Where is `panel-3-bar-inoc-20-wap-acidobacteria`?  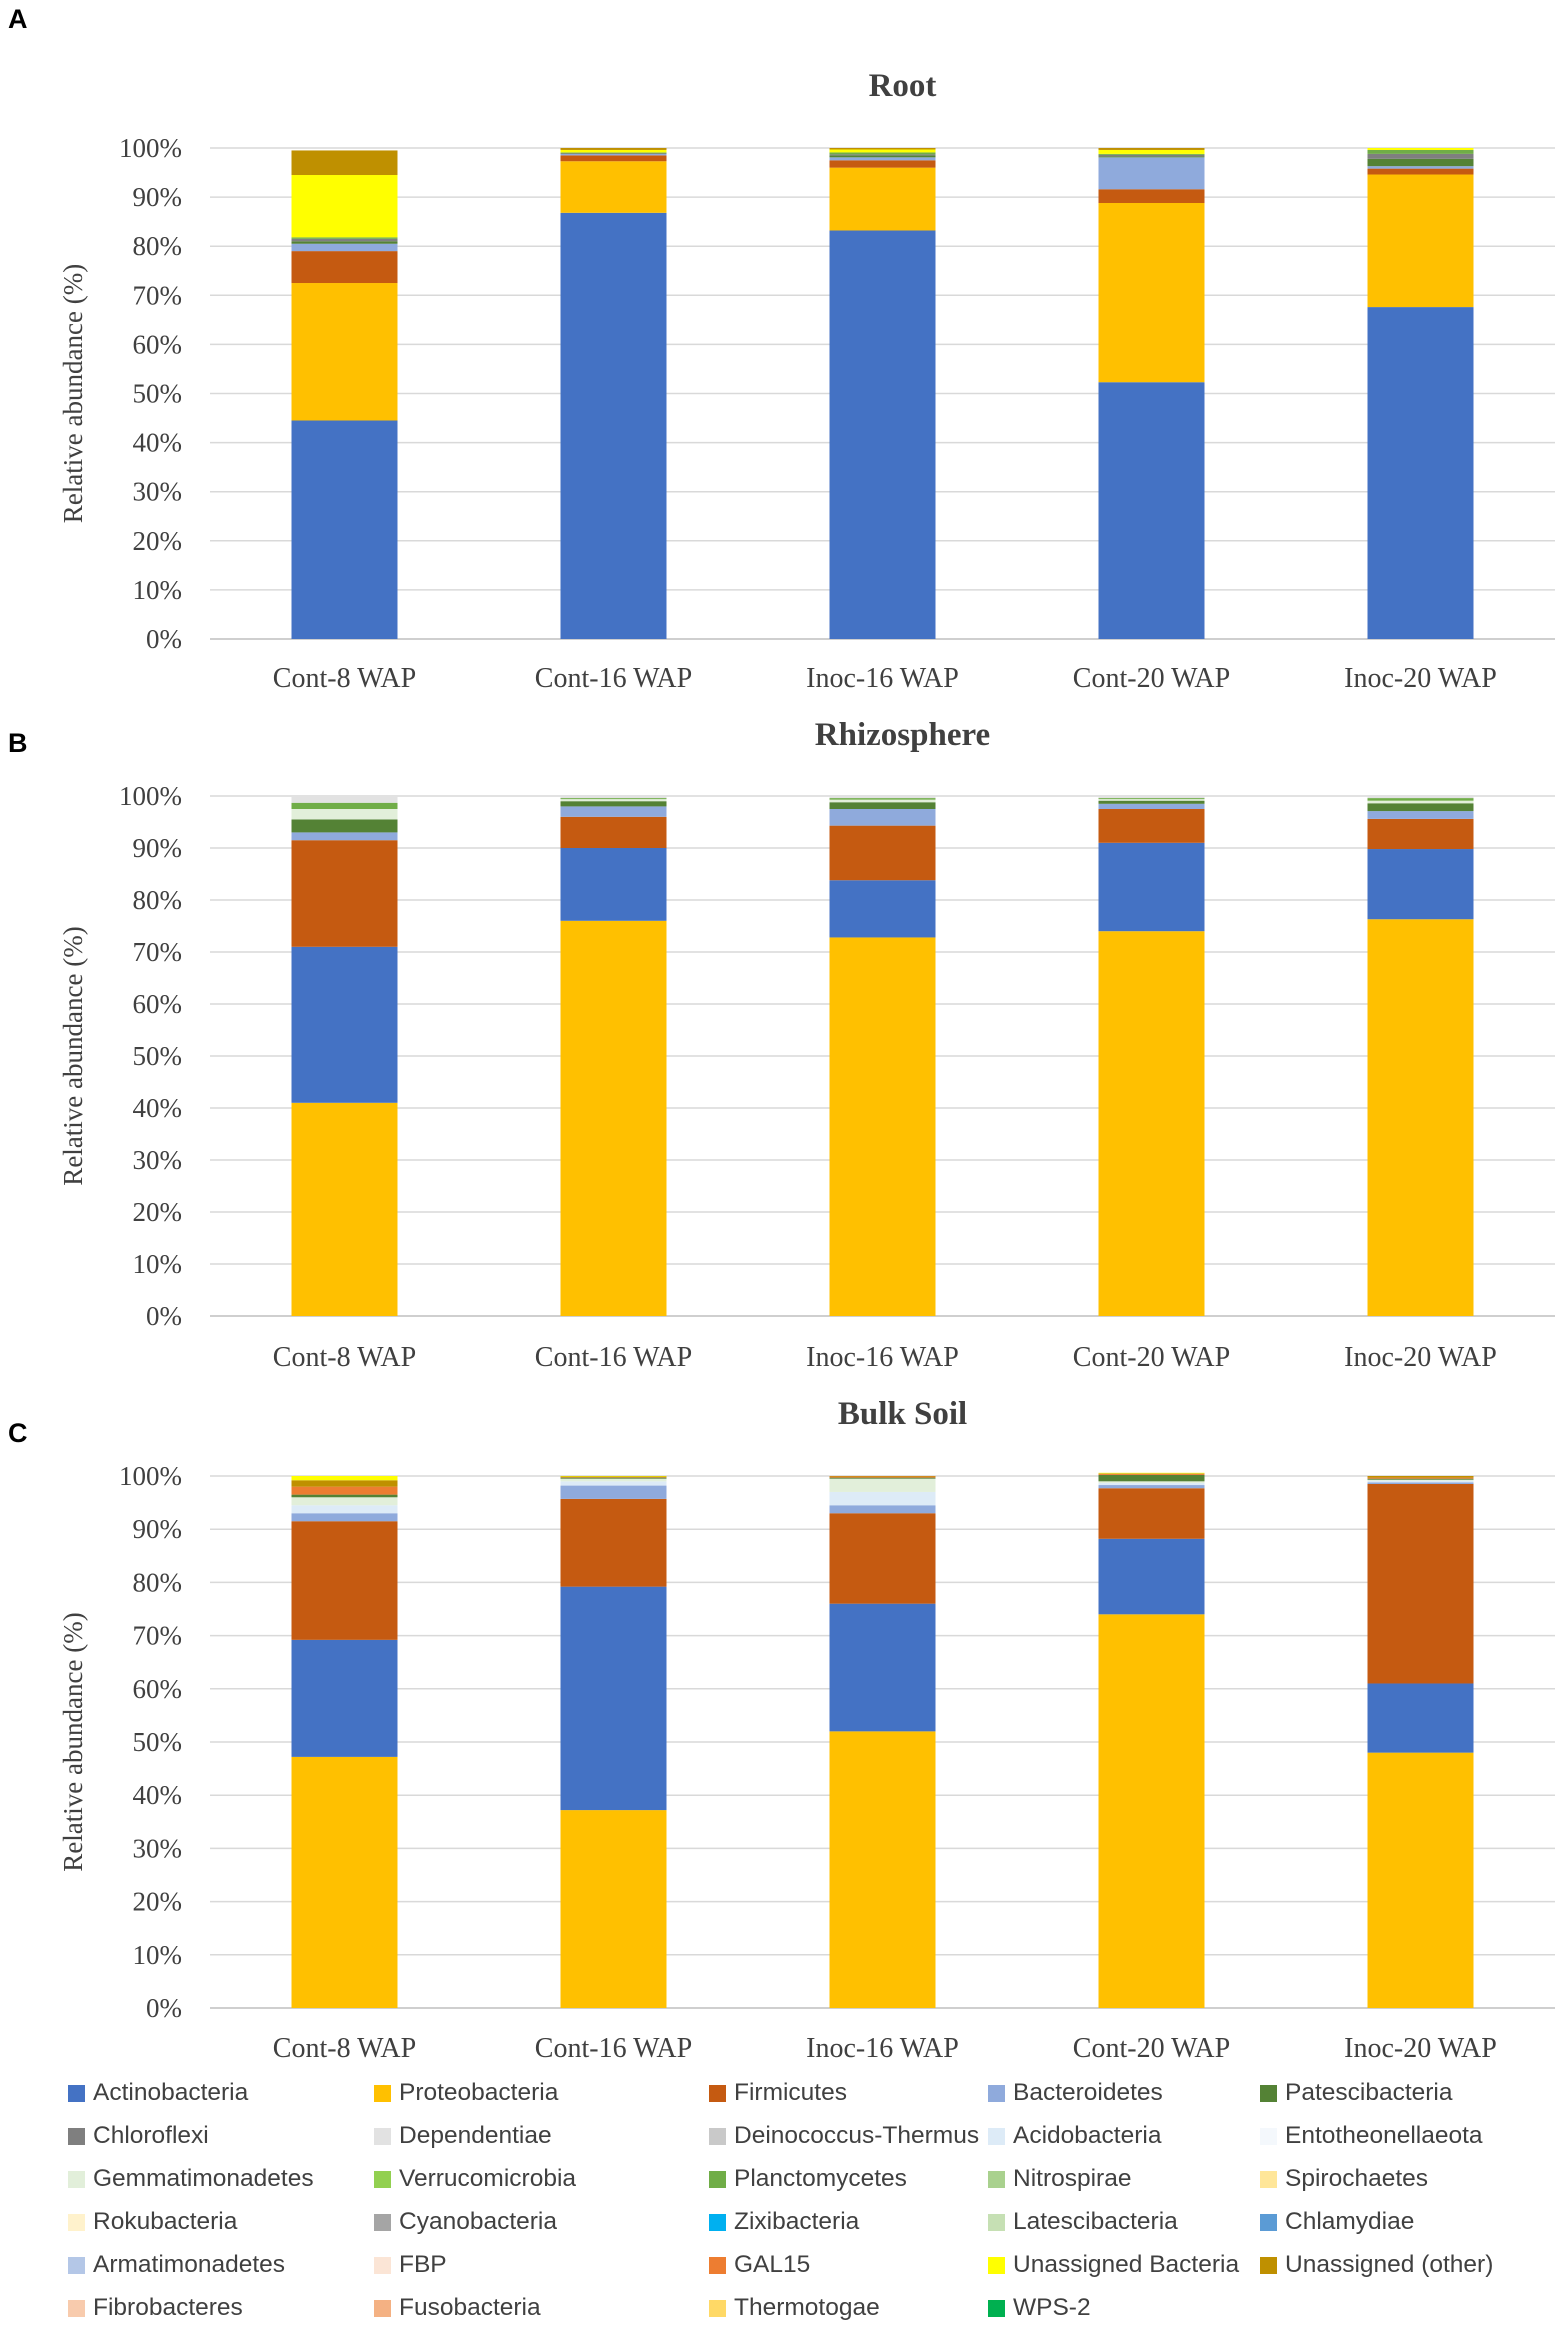
panel-3-bar-inoc-20-wap-acidobacteria is located at coordinates (1420, 1481).